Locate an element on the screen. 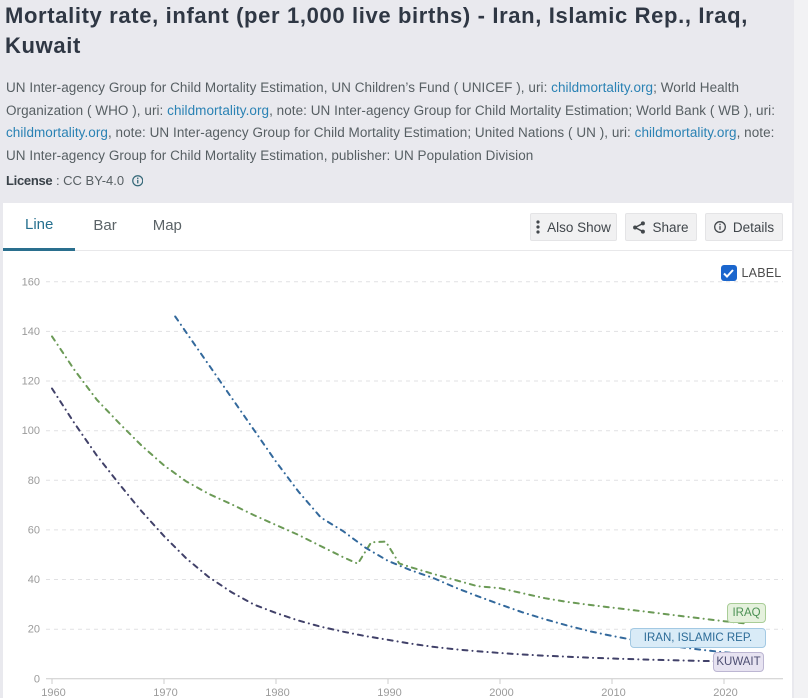 The width and height of the screenshot is (808, 698). svg-text: 2000 is located at coordinates (501, 692).